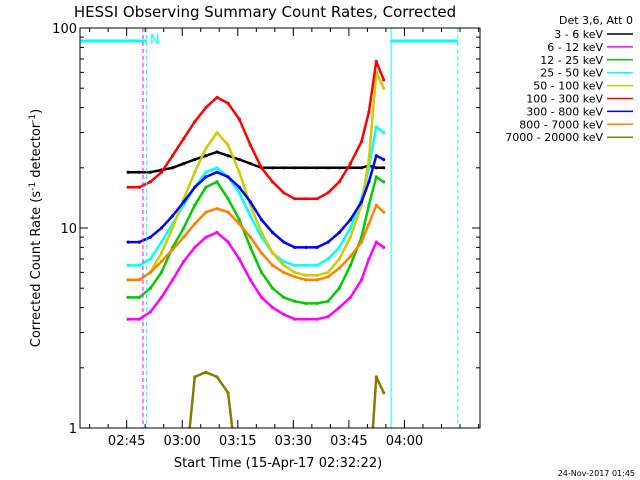 The image size is (640, 480). Describe the element at coordinates (348, 441) in the screenshot. I see `x-tick-label-4: 03:45` at that location.